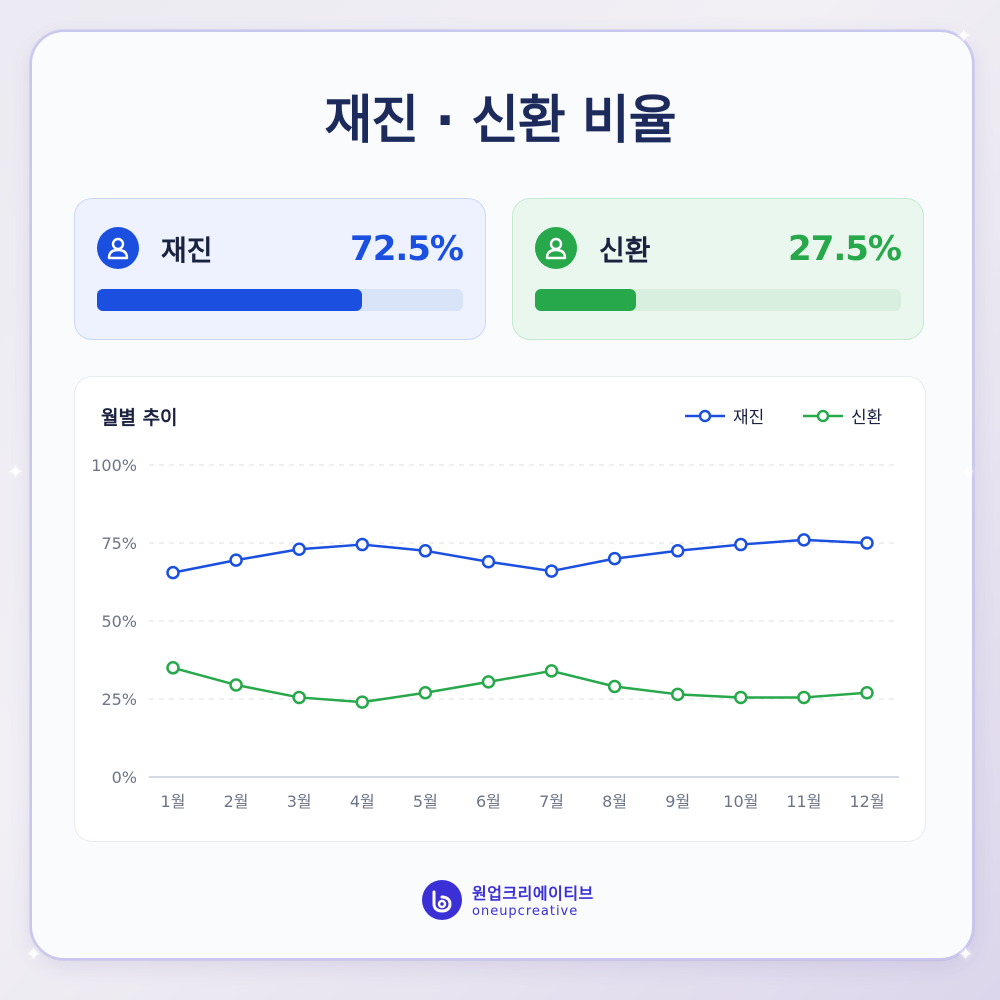  What do you see at coordinates (614, 801) in the screenshot?
I see `x-tick-label: 8월` at bounding box center [614, 801].